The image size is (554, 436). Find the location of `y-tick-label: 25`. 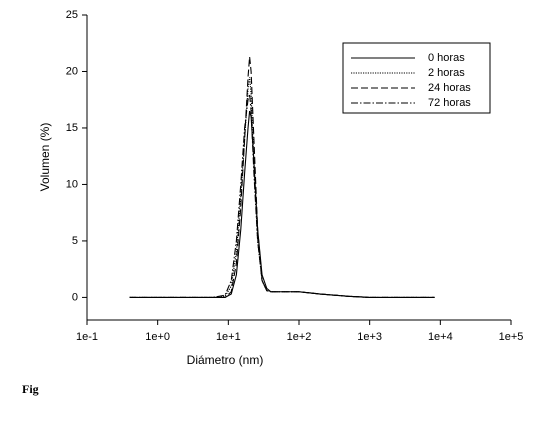

y-tick-label: 25 is located at coordinates (72, 15).